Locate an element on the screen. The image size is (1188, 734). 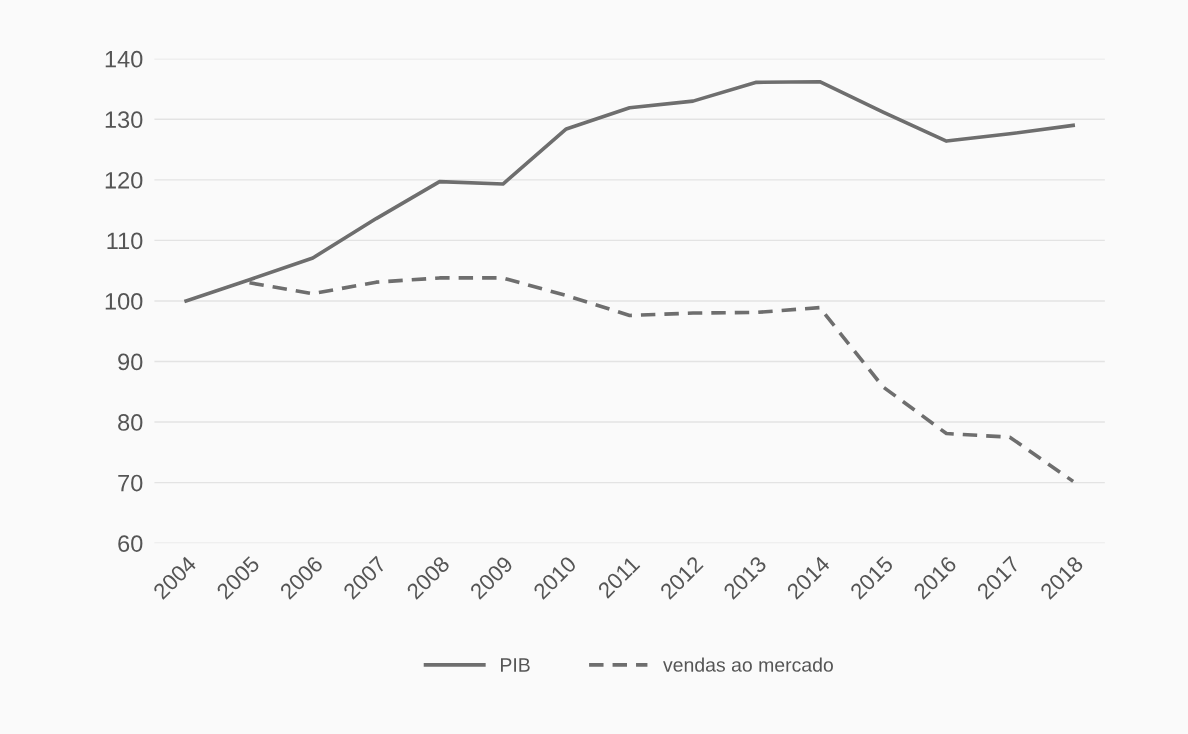
y-tick-label: 120 is located at coordinates (124, 180).